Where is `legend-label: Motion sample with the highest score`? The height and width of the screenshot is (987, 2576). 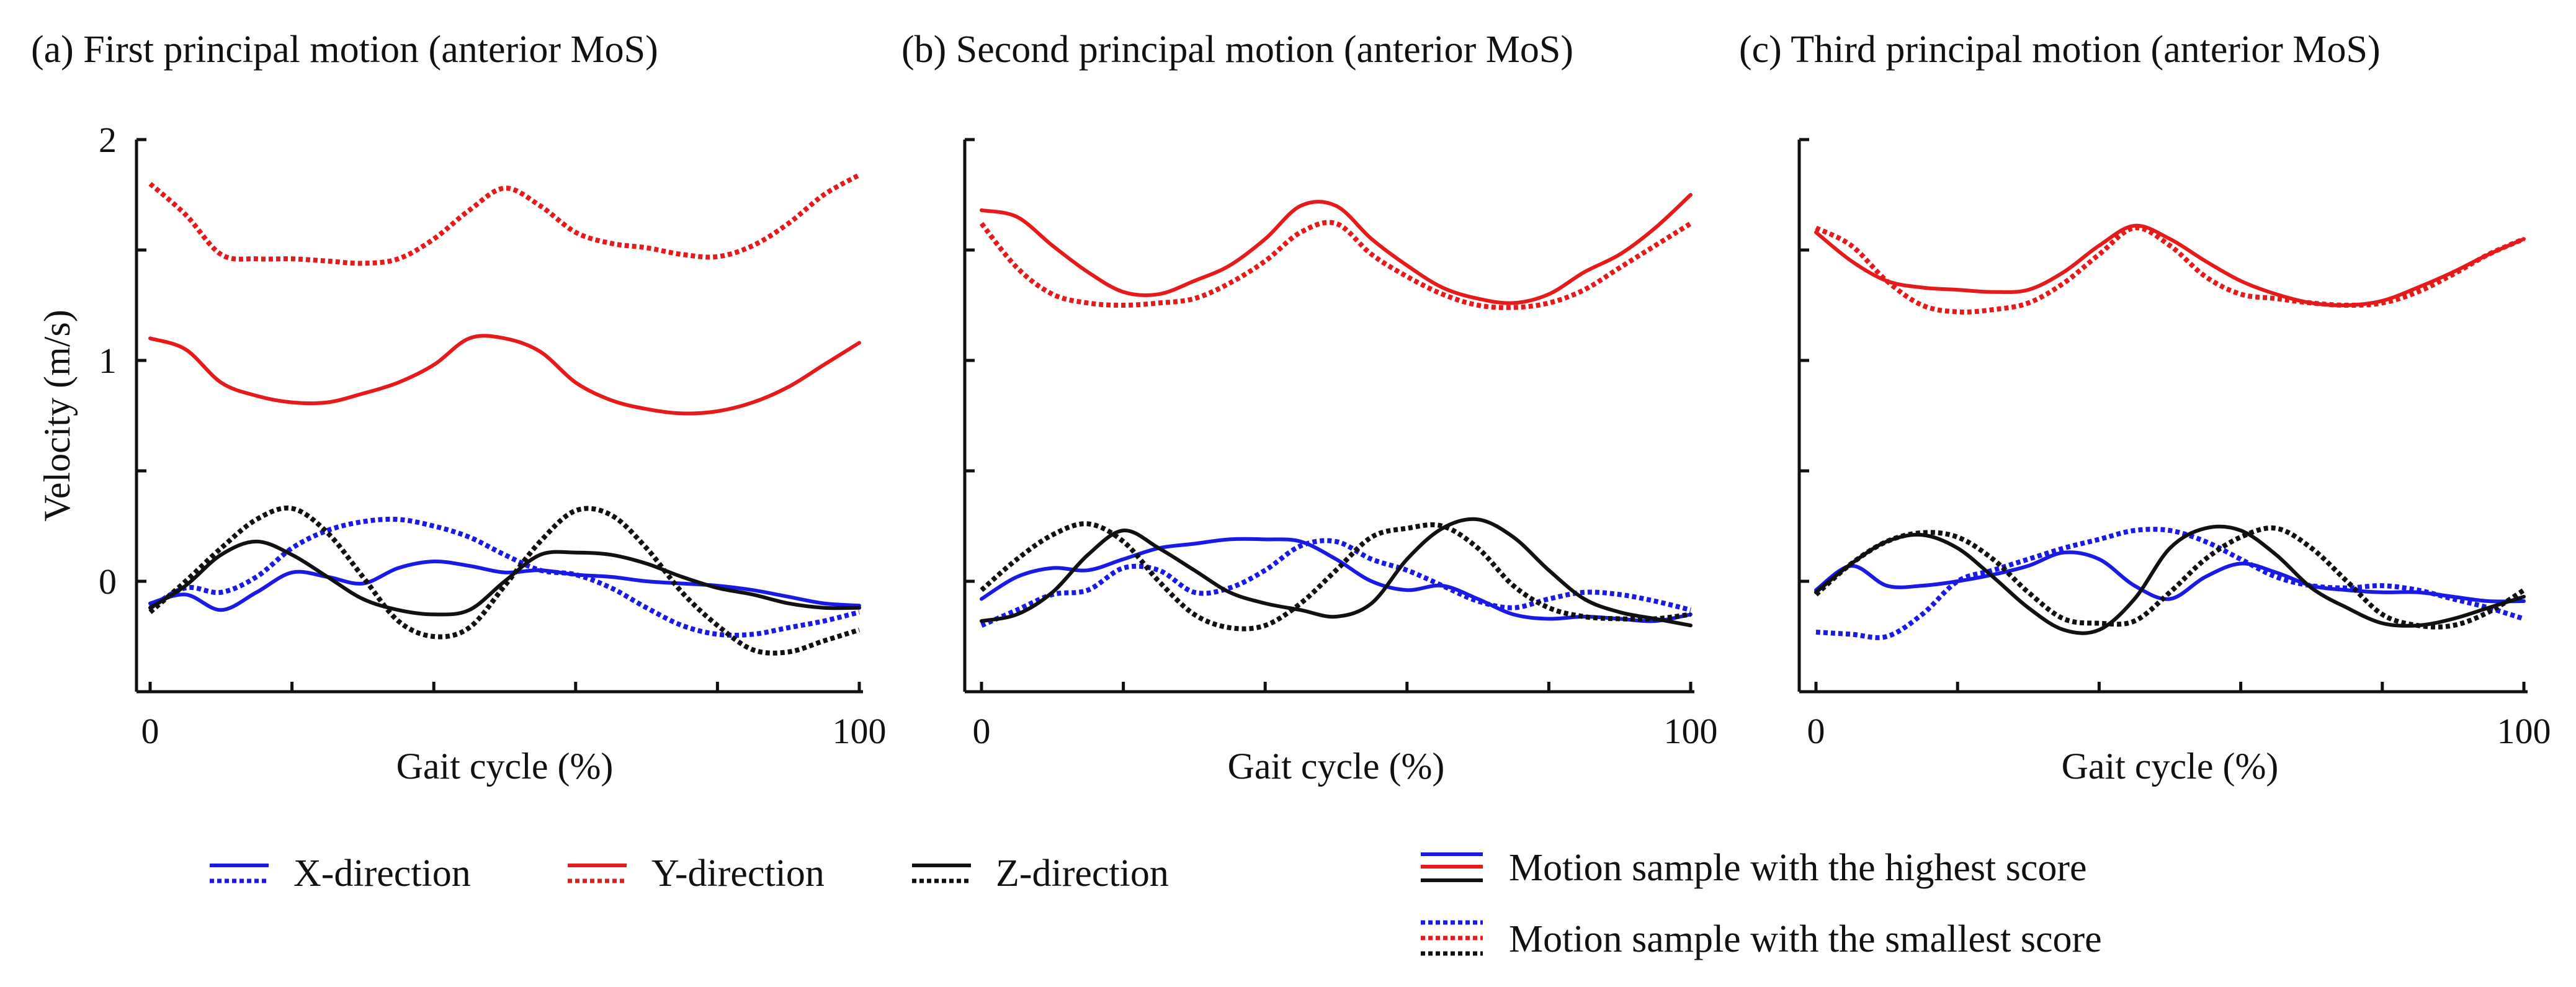 legend-label: Motion sample with the highest score is located at coordinates (1798, 868).